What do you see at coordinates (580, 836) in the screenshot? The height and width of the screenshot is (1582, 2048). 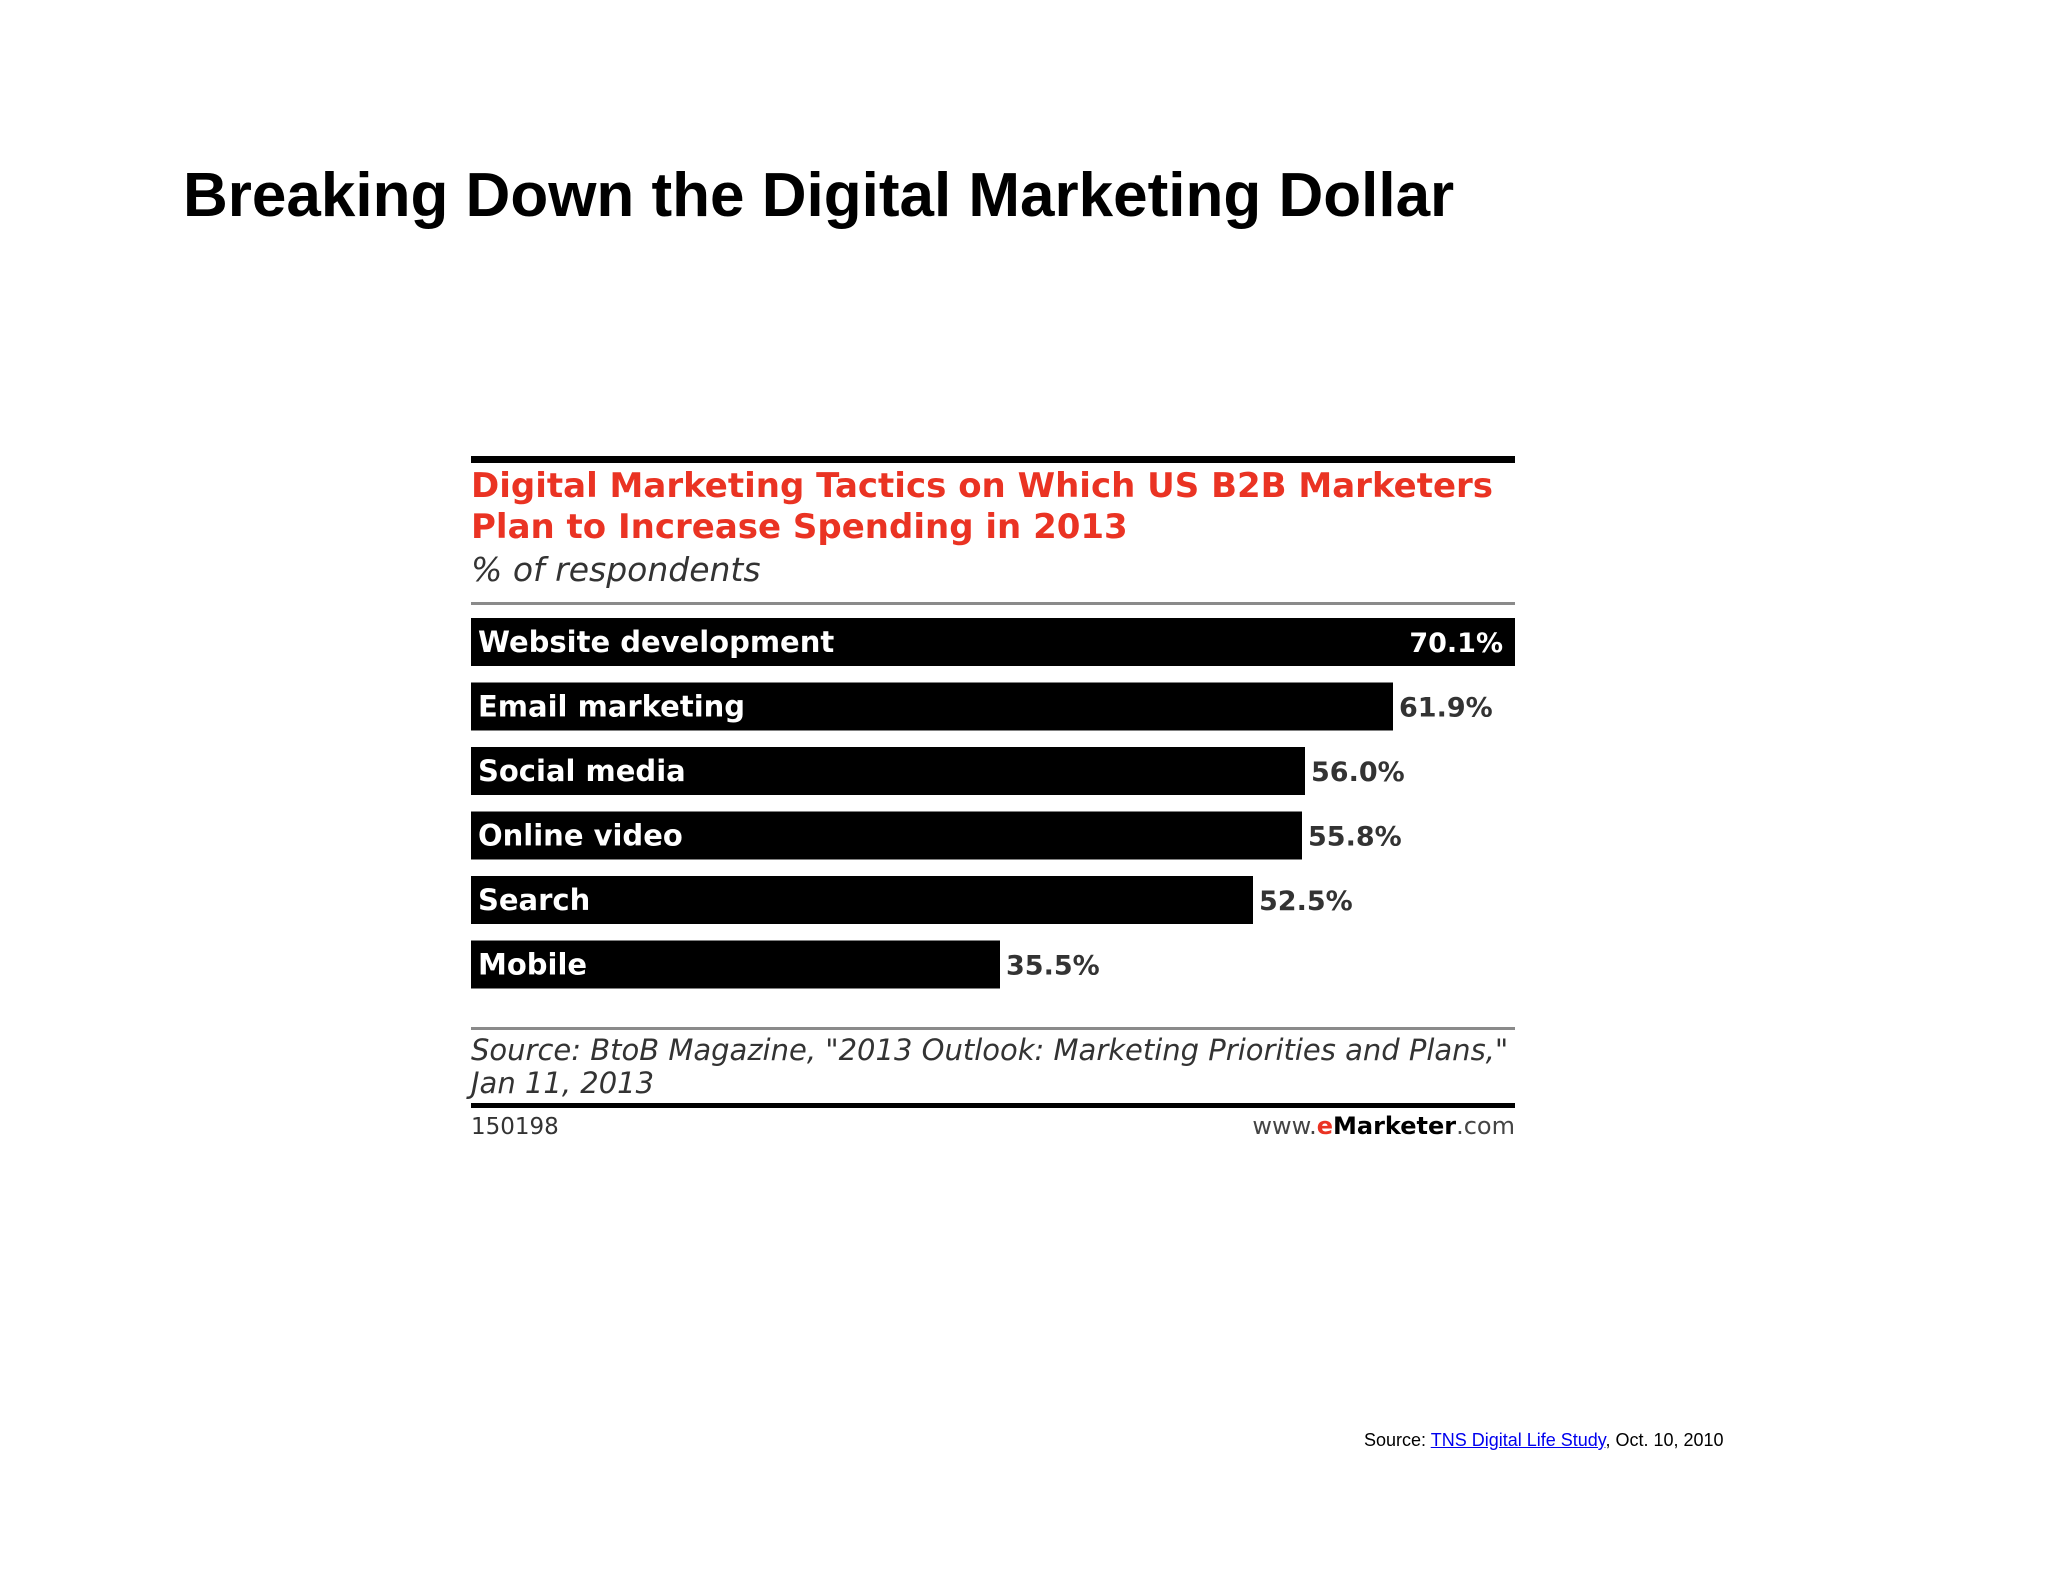 I see `category-label: Online video` at bounding box center [580, 836].